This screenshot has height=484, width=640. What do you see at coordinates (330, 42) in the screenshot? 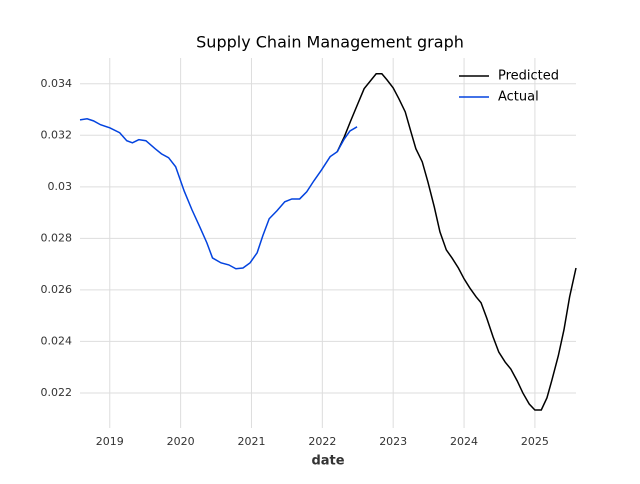
I see `chart-title: Supply Chain Management graph` at bounding box center [330, 42].